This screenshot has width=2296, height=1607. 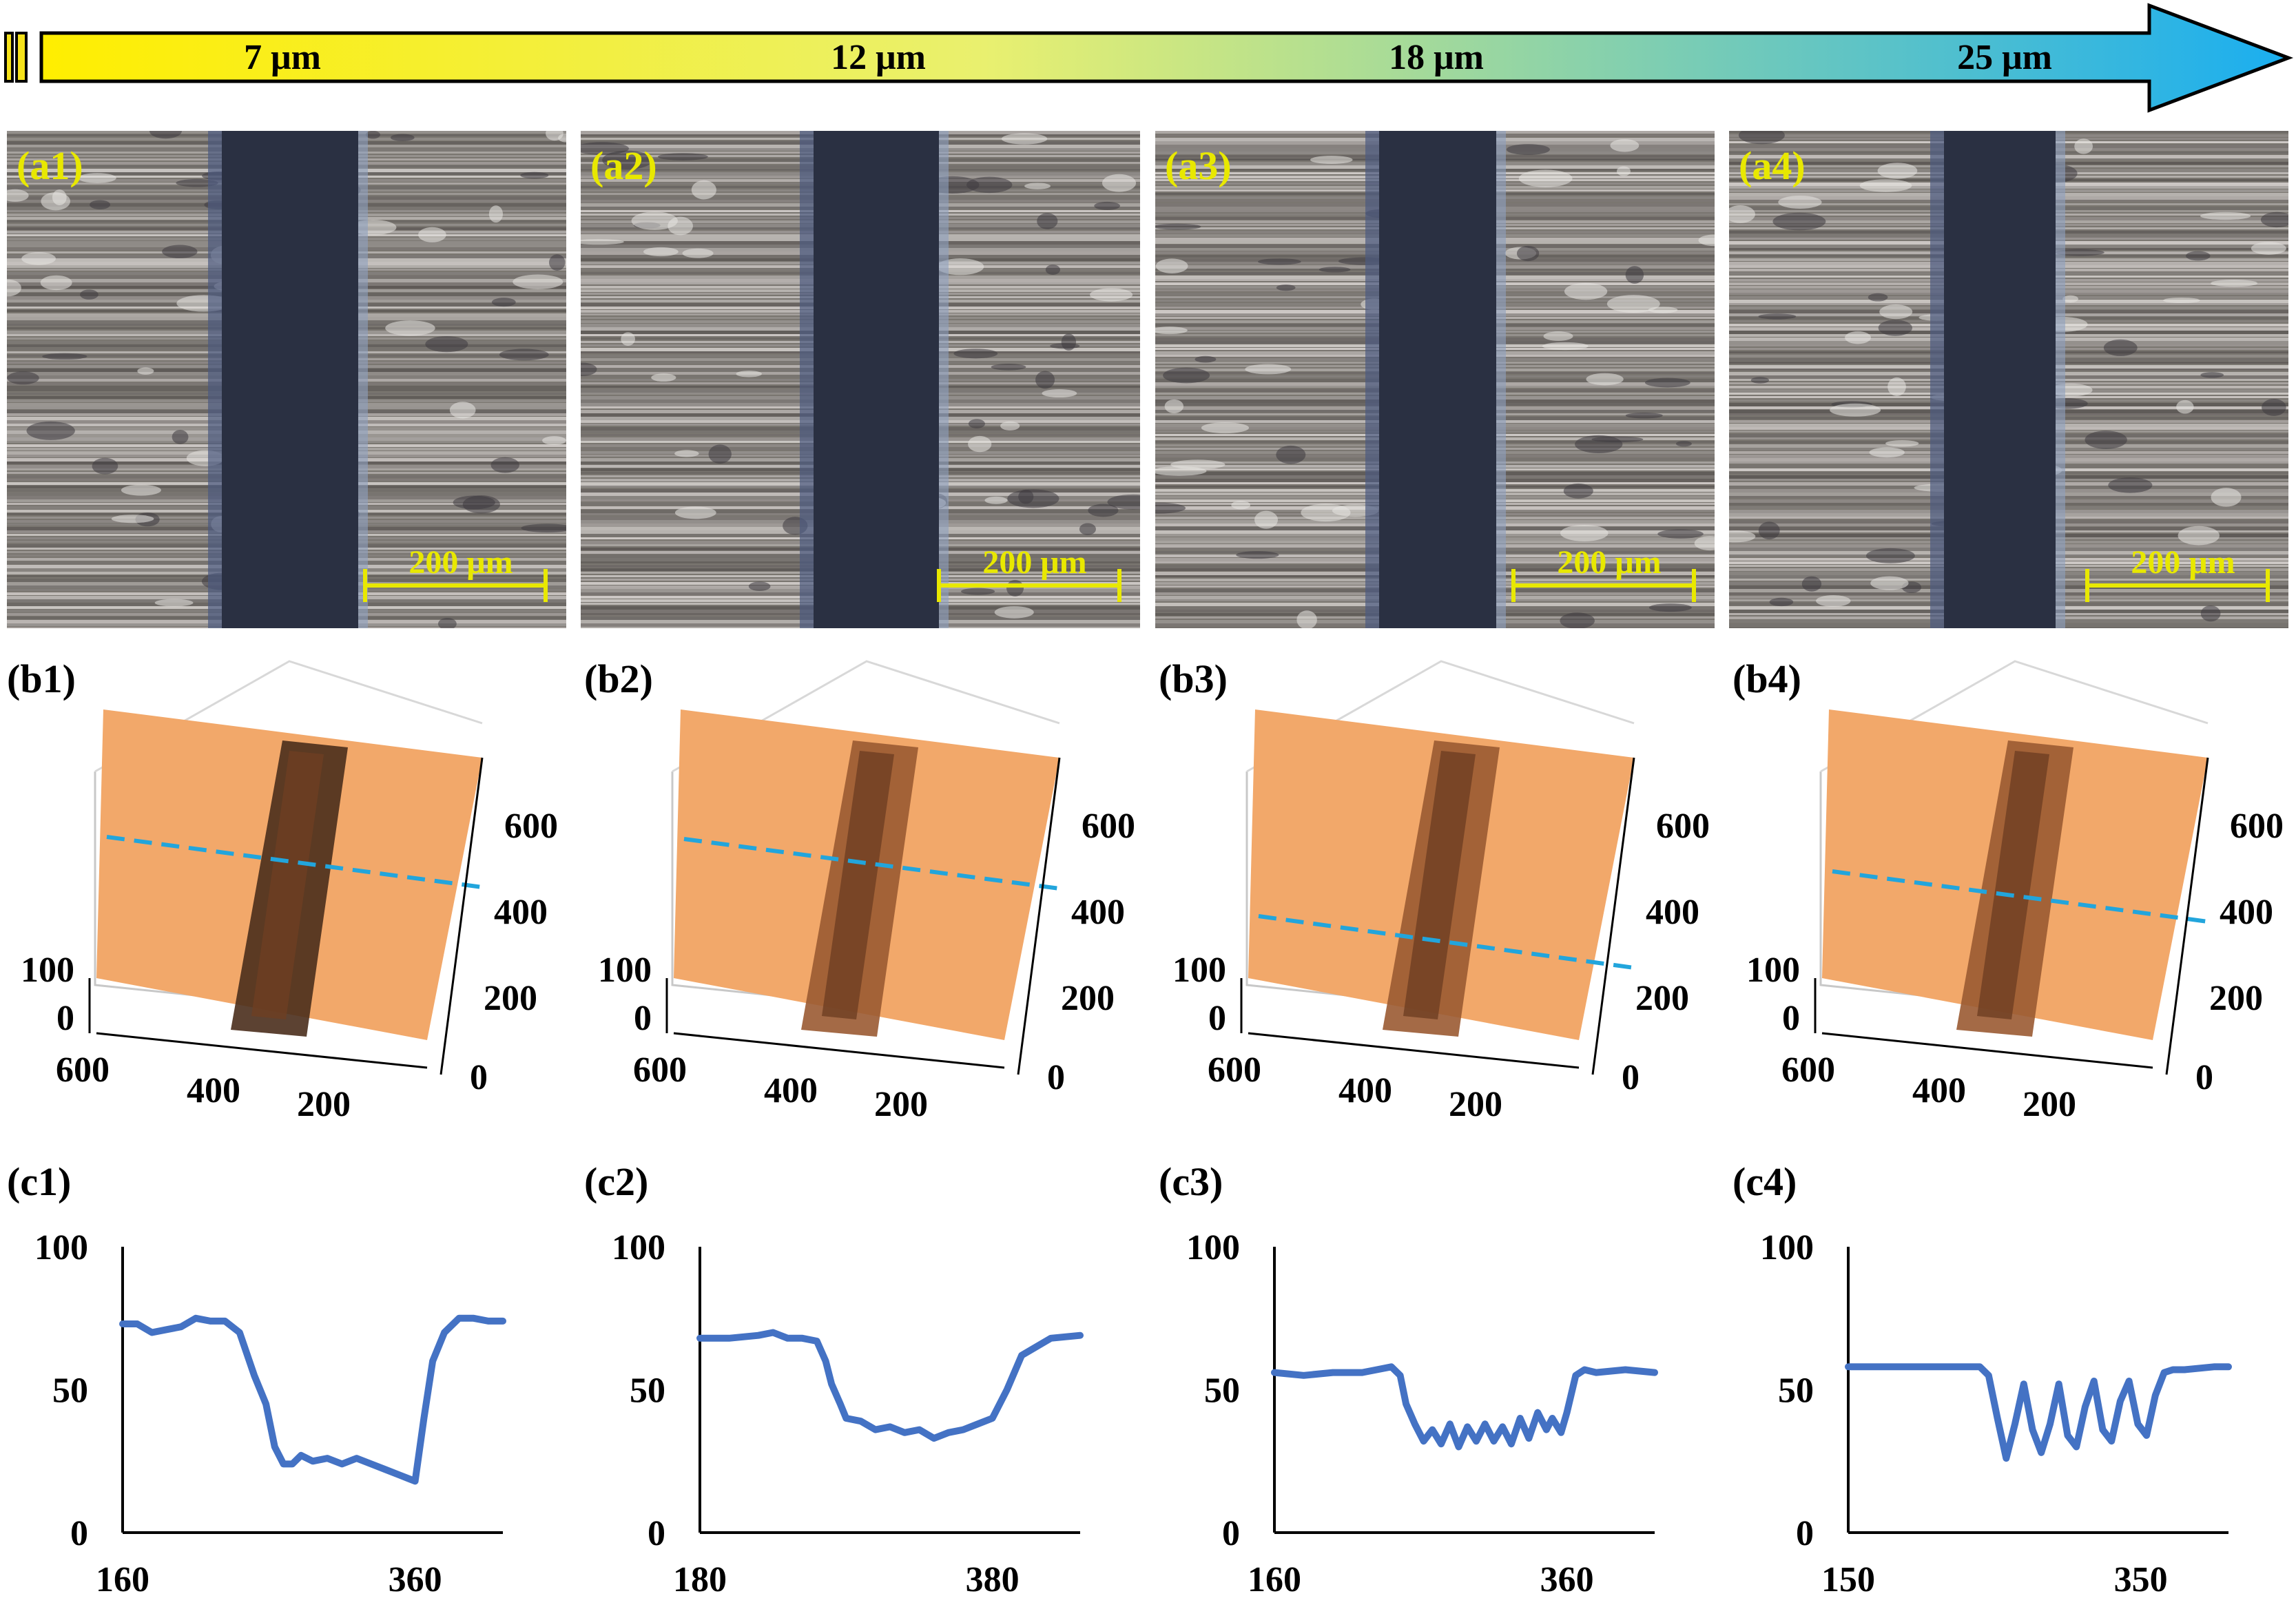 I want to click on track-edge-highlight, so click(x=1501, y=380).